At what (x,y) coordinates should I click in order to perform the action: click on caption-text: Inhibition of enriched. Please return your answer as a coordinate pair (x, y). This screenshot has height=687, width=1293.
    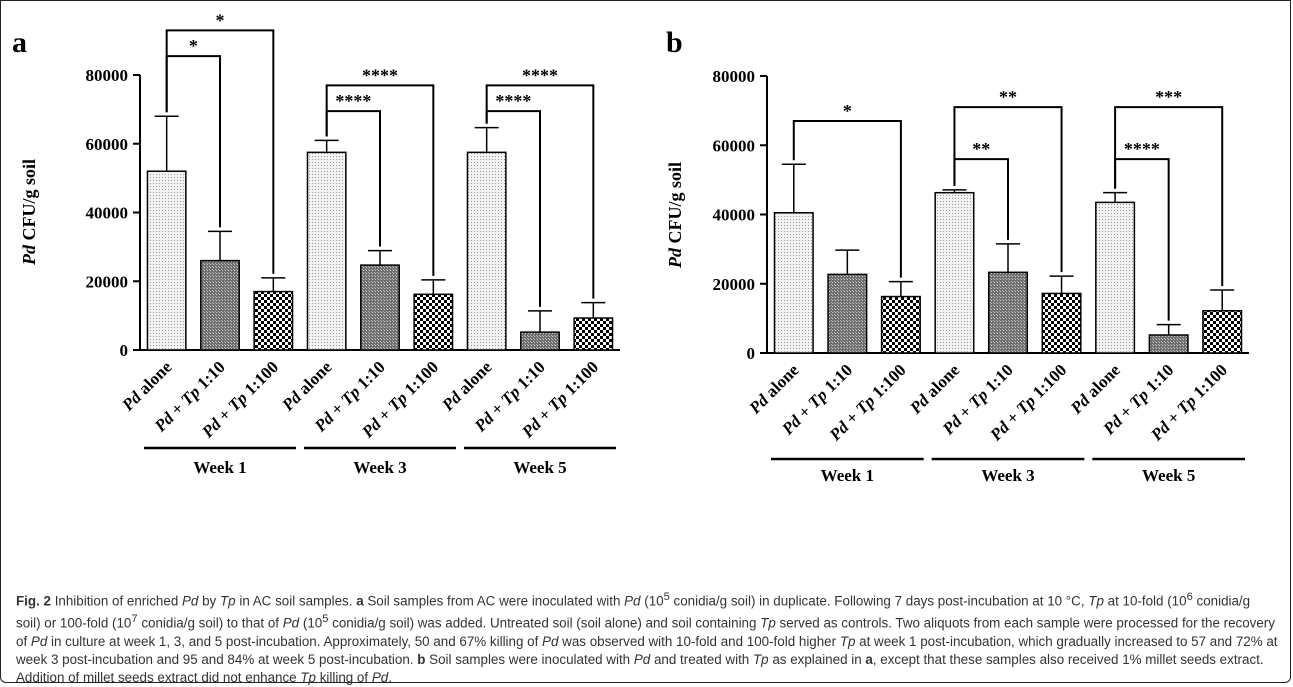
    Looking at the image, I should click on (116, 601).